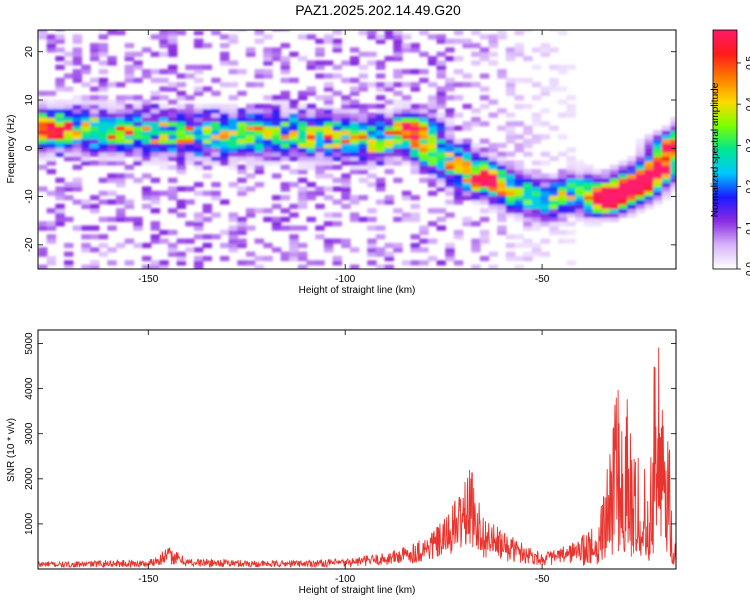  I want to click on snr-x-axis-label: Height of straight line (km), so click(357, 590).